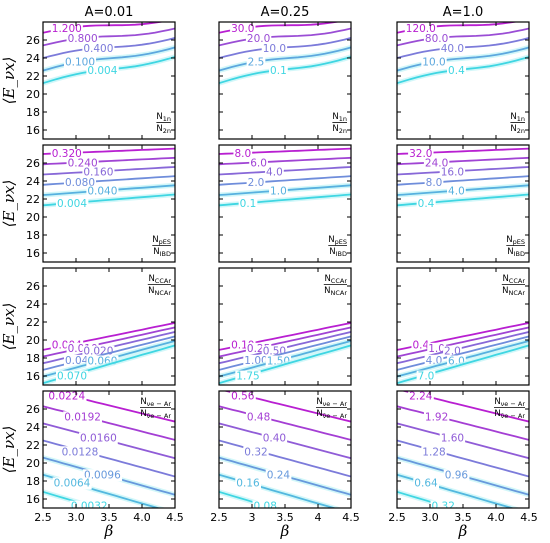 The image size is (550, 543). I want to click on contour-level-label: 2.5, so click(256, 62).